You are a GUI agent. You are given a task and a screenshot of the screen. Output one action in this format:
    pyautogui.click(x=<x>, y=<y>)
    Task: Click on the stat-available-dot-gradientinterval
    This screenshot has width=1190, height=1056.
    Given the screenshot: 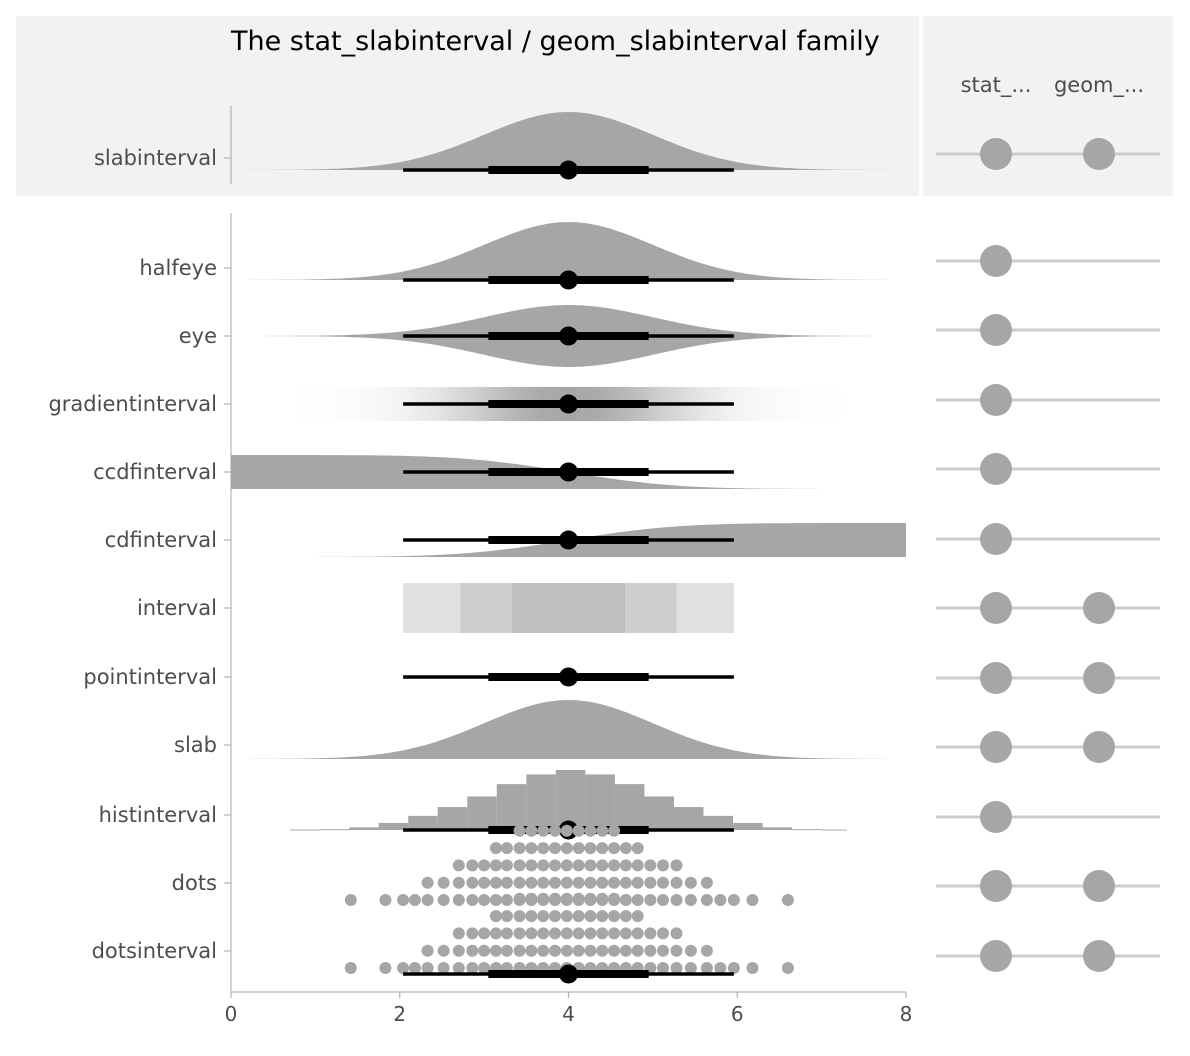 What is the action you would take?
    pyautogui.click(x=996, y=400)
    